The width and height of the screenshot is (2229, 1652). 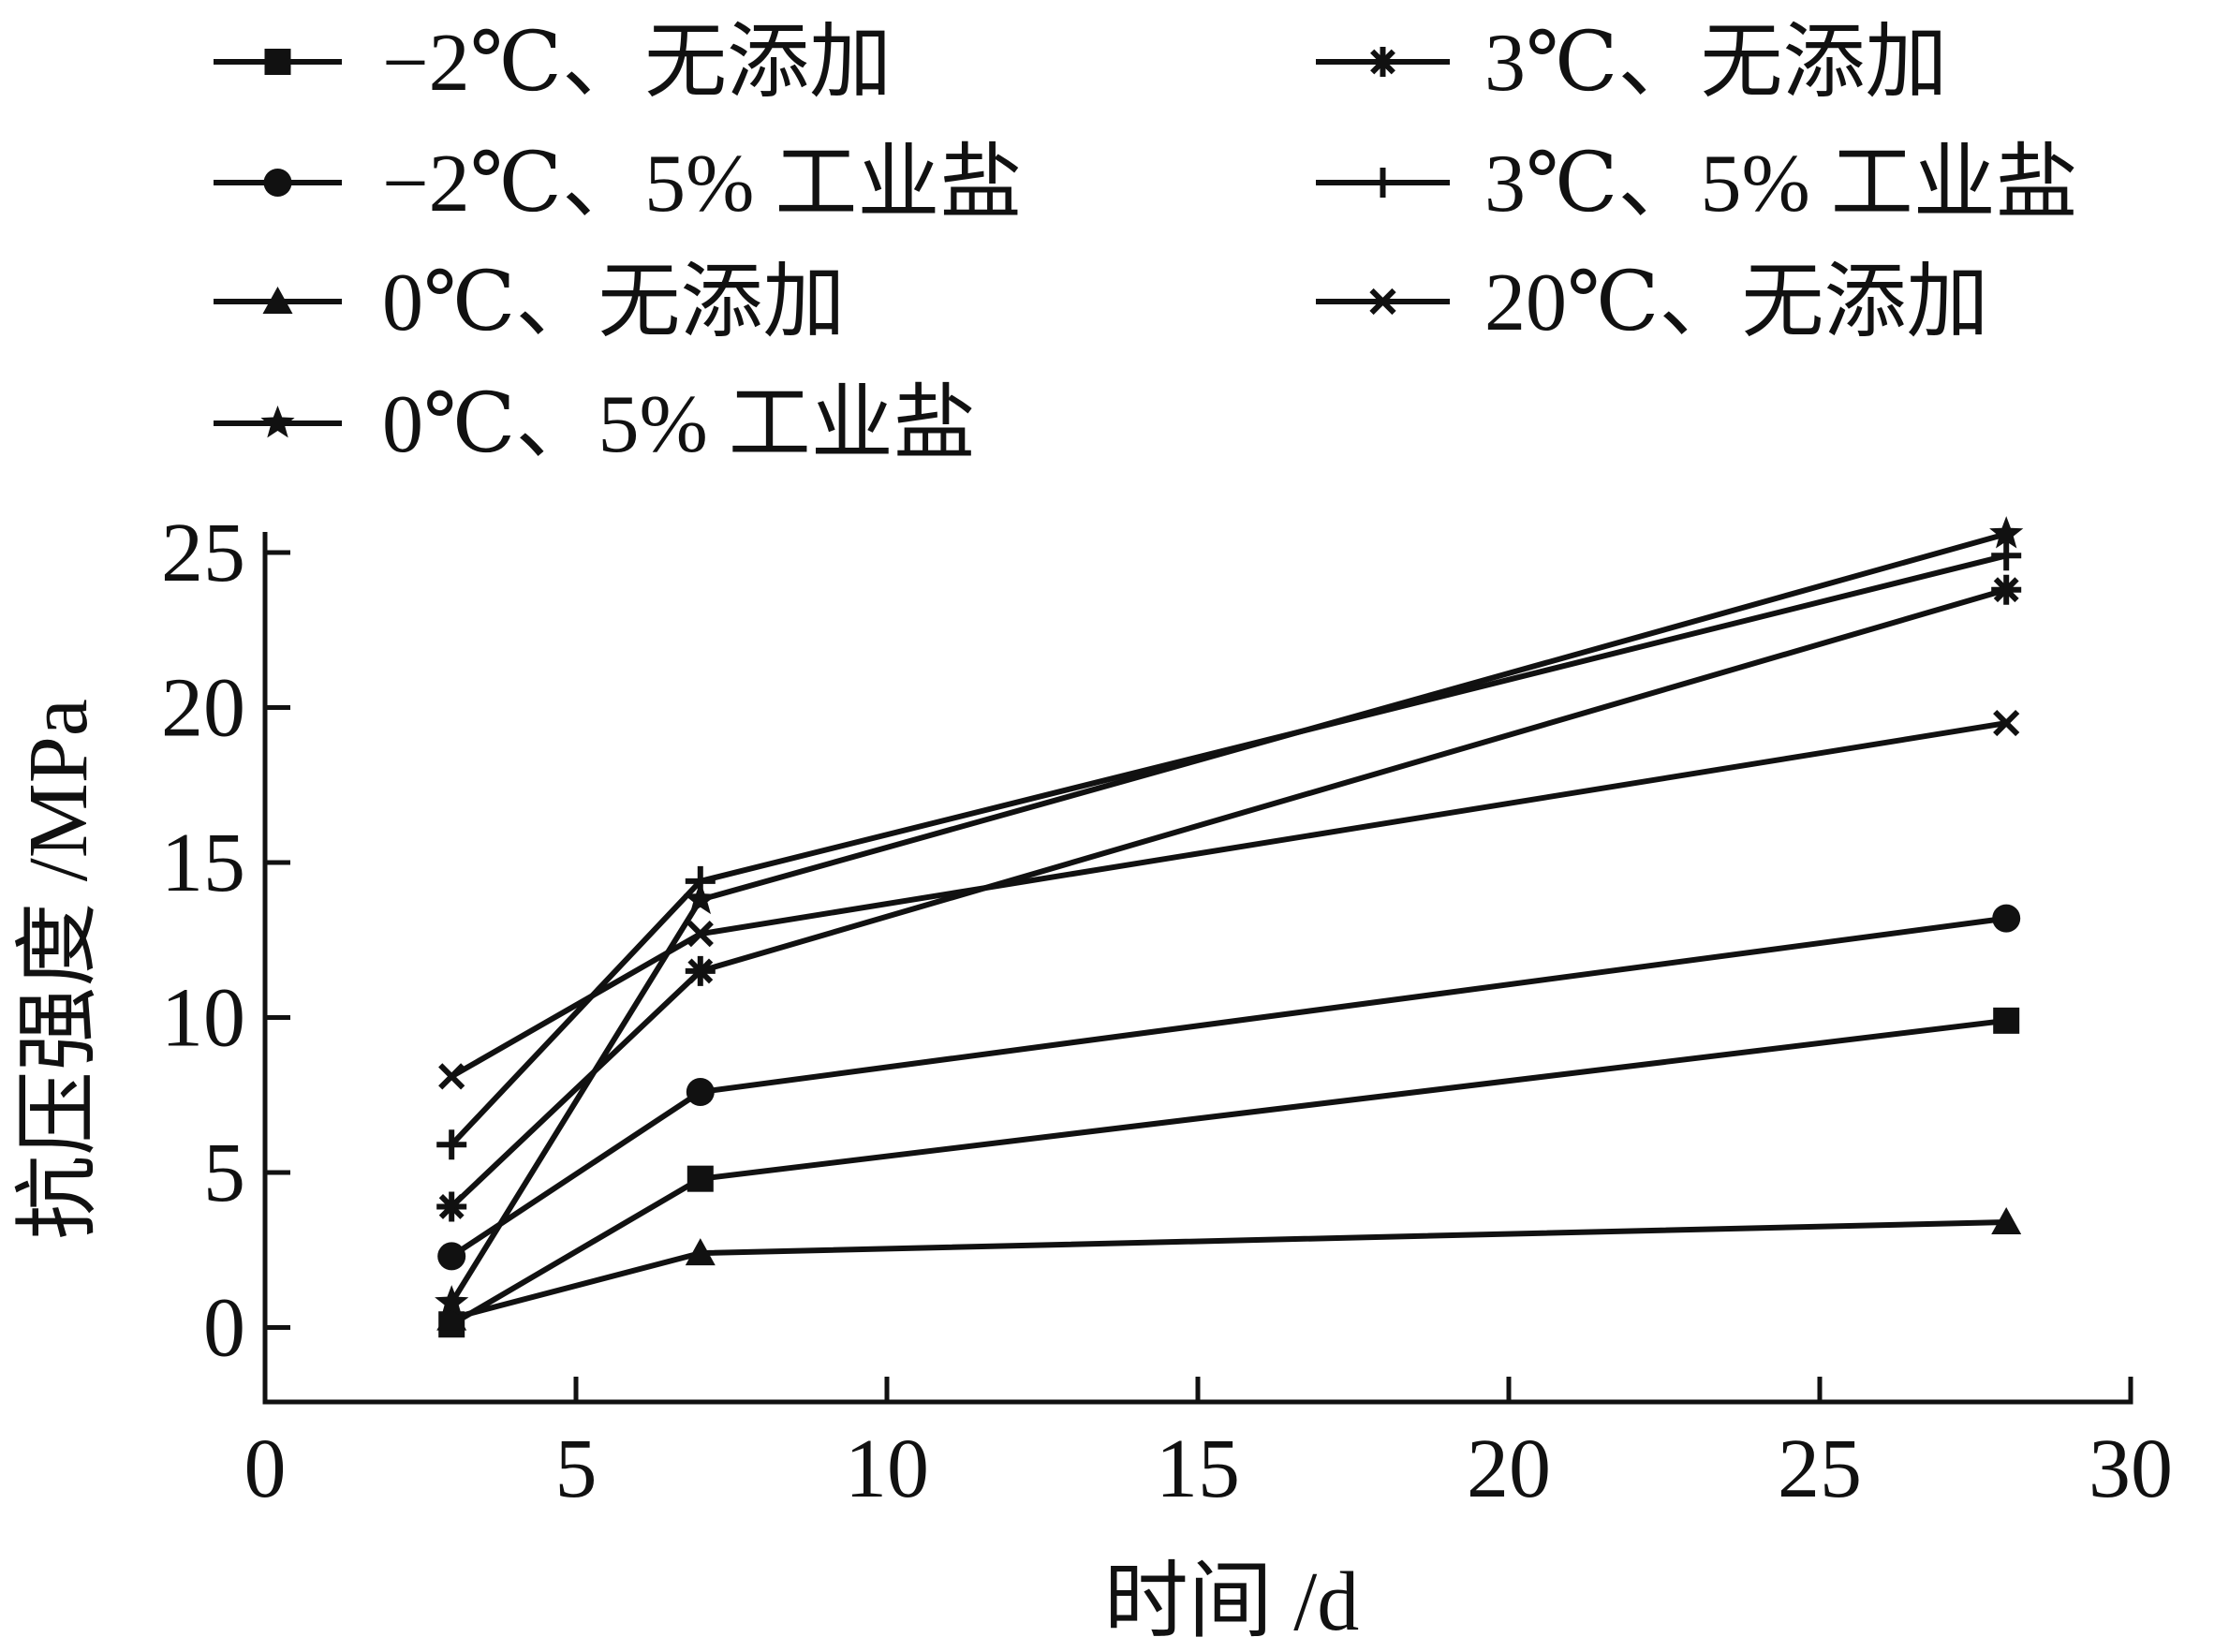 What do you see at coordinates (203, 863) in the screenshot?
I see `y-tick-label: 15` at bounding box center [203, 863].